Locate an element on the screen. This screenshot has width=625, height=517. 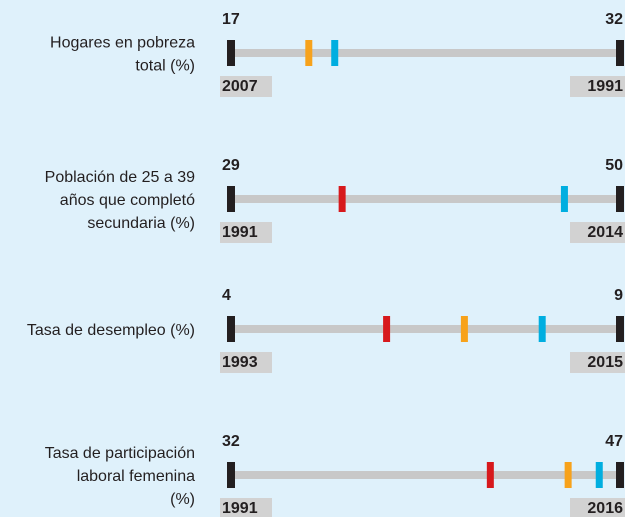
min-value: 29 is located at coordinates (231, 165).